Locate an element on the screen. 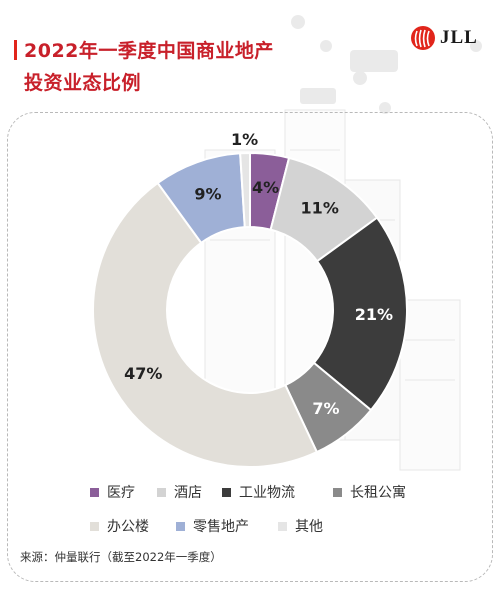 The height and width of the screenshot is (590, 500). legend-label: 工业物流 is located at coordinates (267, 493).